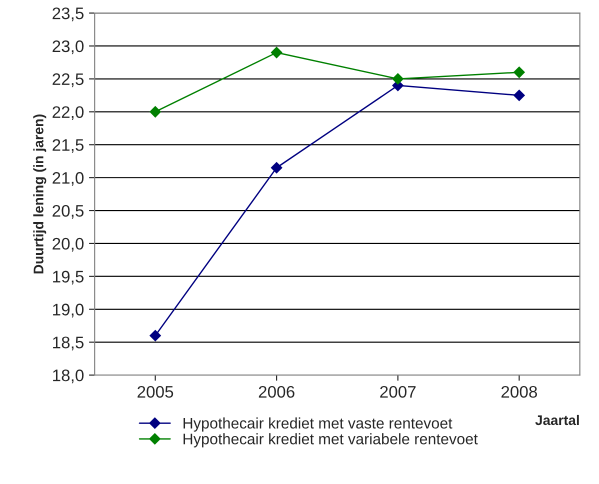 The width and height of the screenshot is (599, 484). I want to click on y-tick-label: 20,5, so click(68, 211).